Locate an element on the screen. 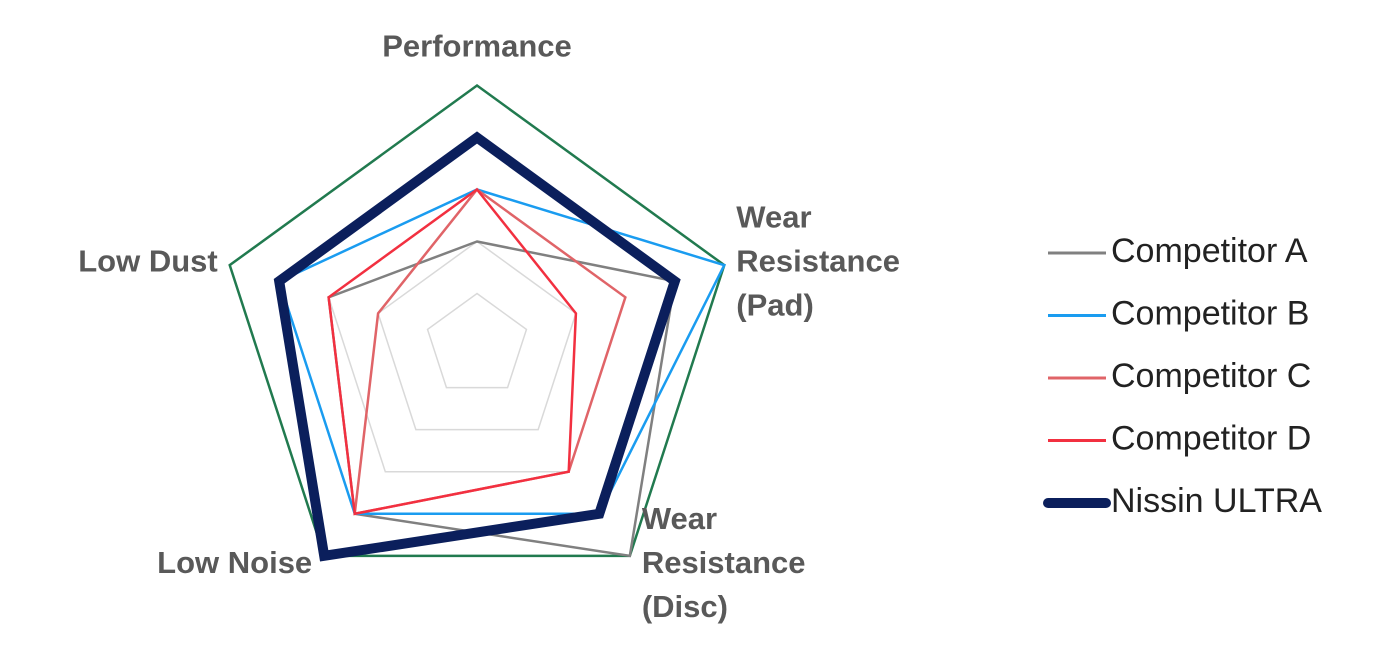 This screenshot has height=666, width=1392. axis-label: Performance is located at coordinates (477, 46).